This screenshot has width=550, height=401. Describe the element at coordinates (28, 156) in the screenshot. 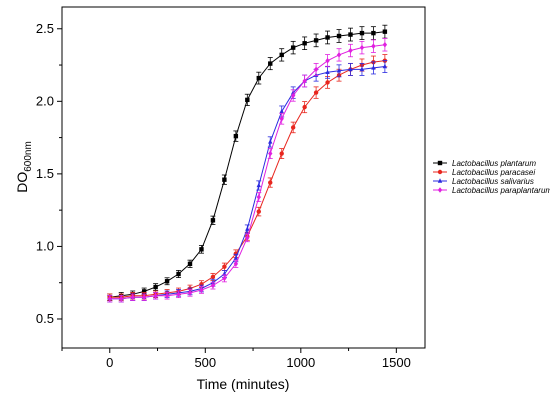

I see `y-axis-label-sub: 600nm` at that location.